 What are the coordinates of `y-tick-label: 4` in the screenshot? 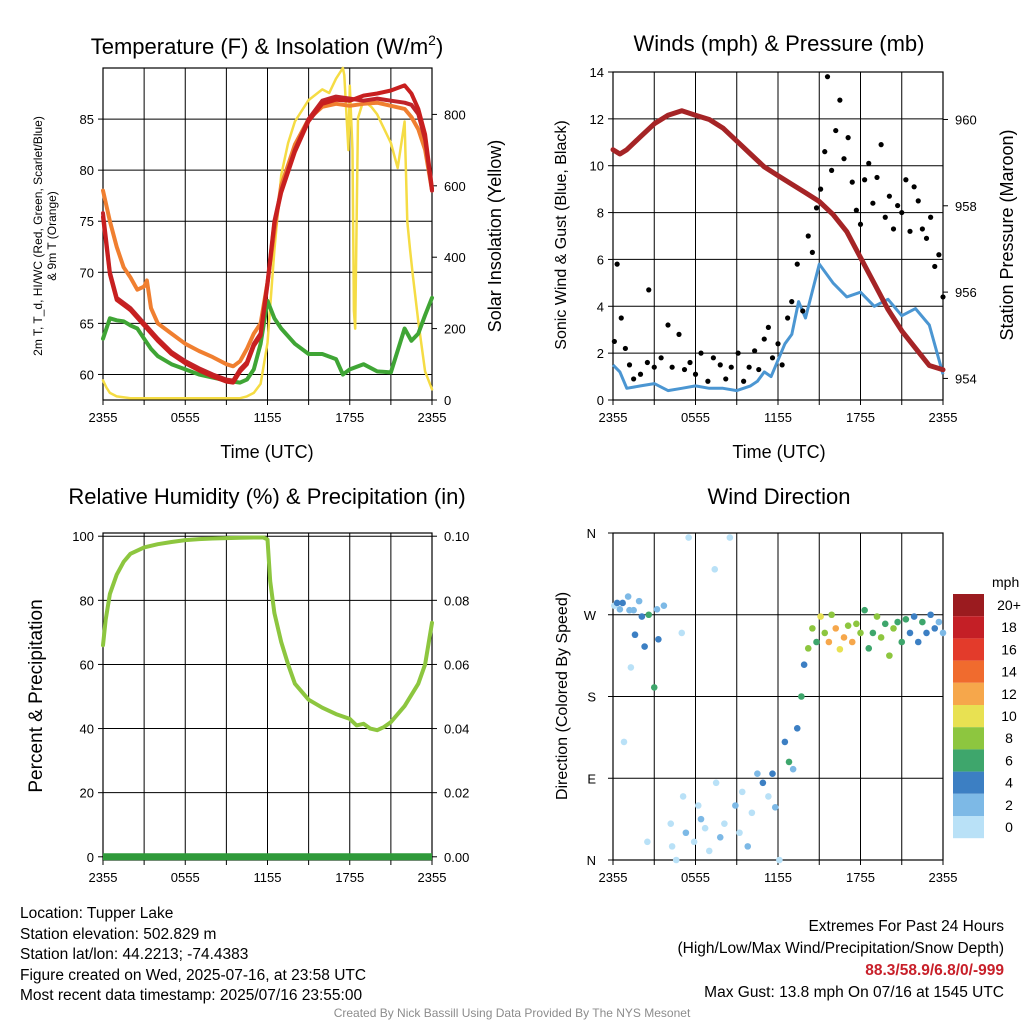 It's located at (600, 306).